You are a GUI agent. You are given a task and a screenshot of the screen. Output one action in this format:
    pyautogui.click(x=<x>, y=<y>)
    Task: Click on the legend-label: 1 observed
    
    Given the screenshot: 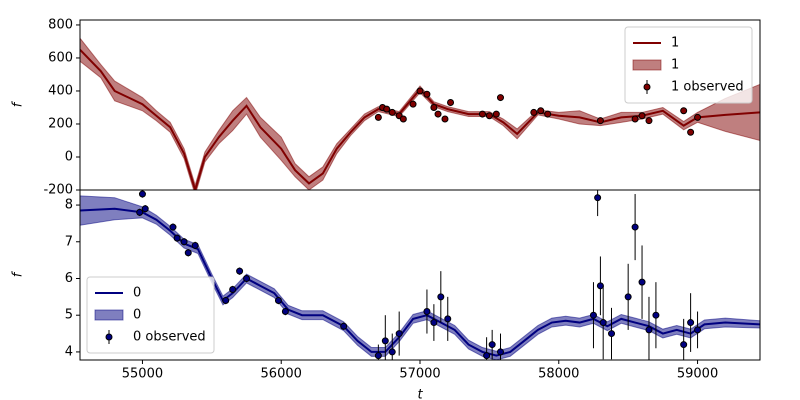 What is the action you would take?
    pyautogui.click(x=707, y=87)
    